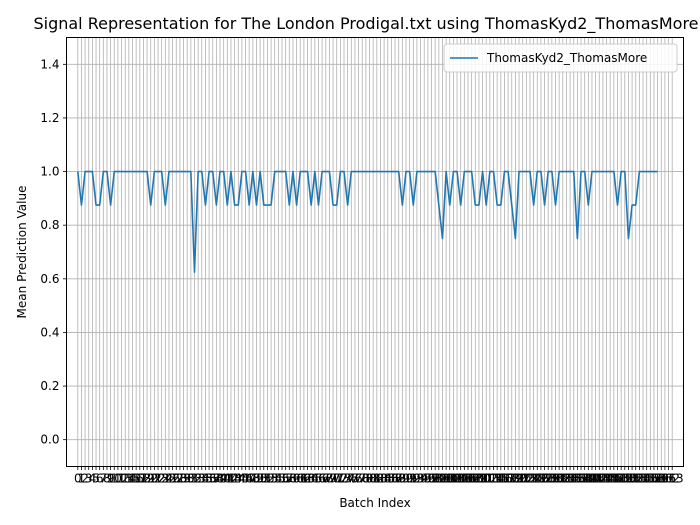 Image resolution: width=700 pixels, height=525 pixels. What do you see at coordinates (650, 479) in the screenshot?
I see `x-tick-label: 157` at bounding box center [650, 479].